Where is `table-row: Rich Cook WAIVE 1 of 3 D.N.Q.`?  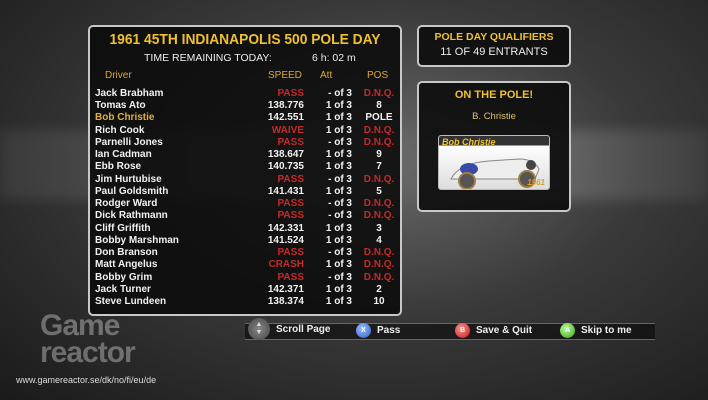 table-row: Rich Cook WAIVE 1 of 3 D.N.Q. is located at coordinates (245, 131).